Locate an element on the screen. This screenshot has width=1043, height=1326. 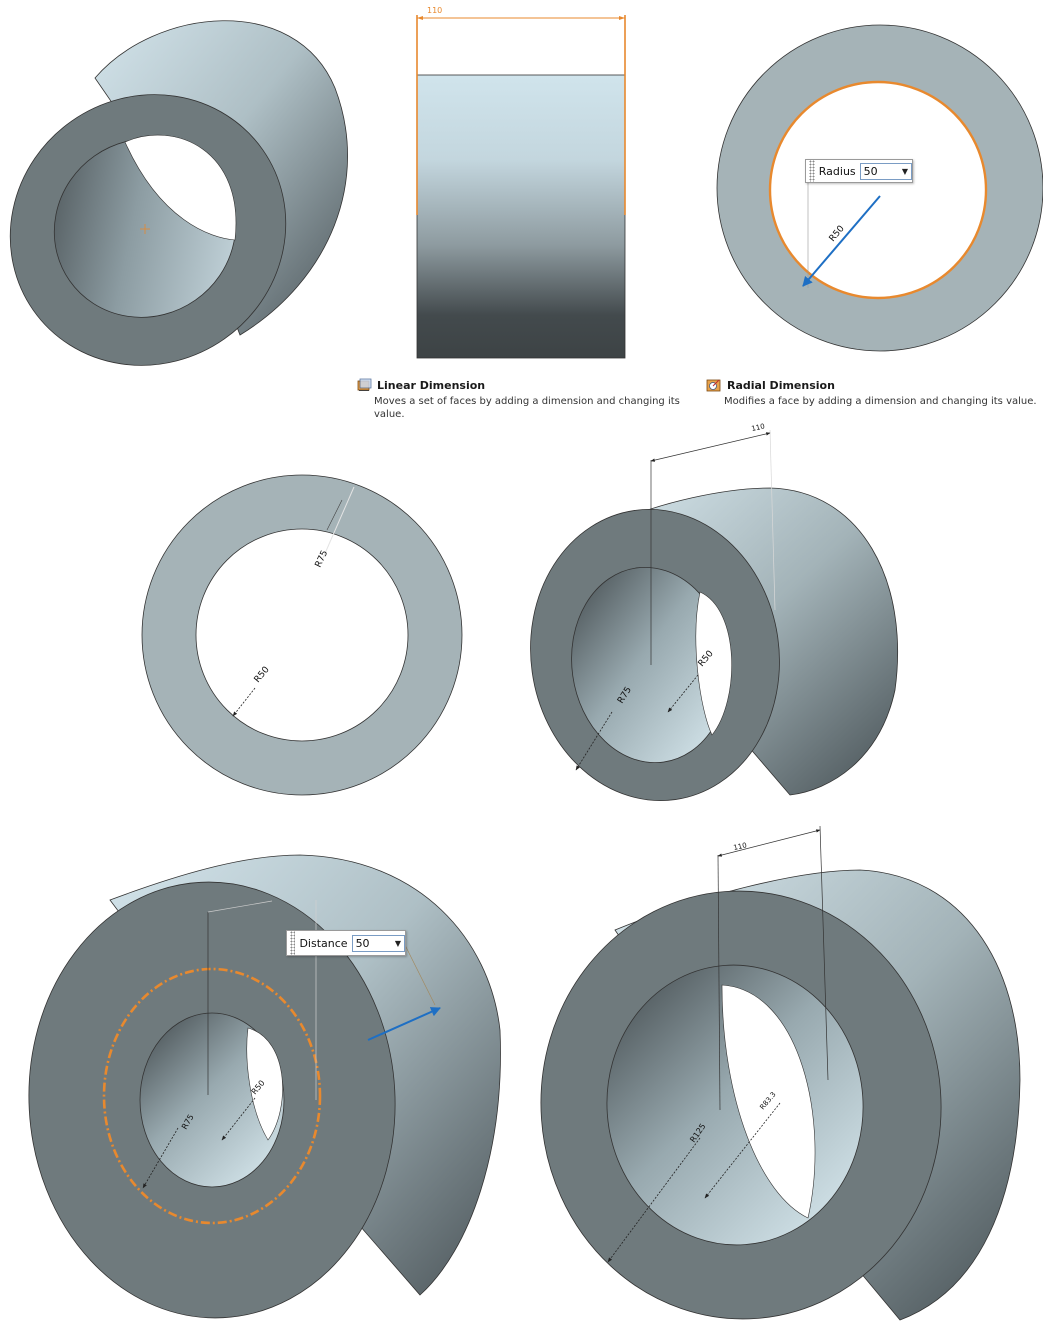
linear-dim-label: 110 is located at coordinates (434, 10).